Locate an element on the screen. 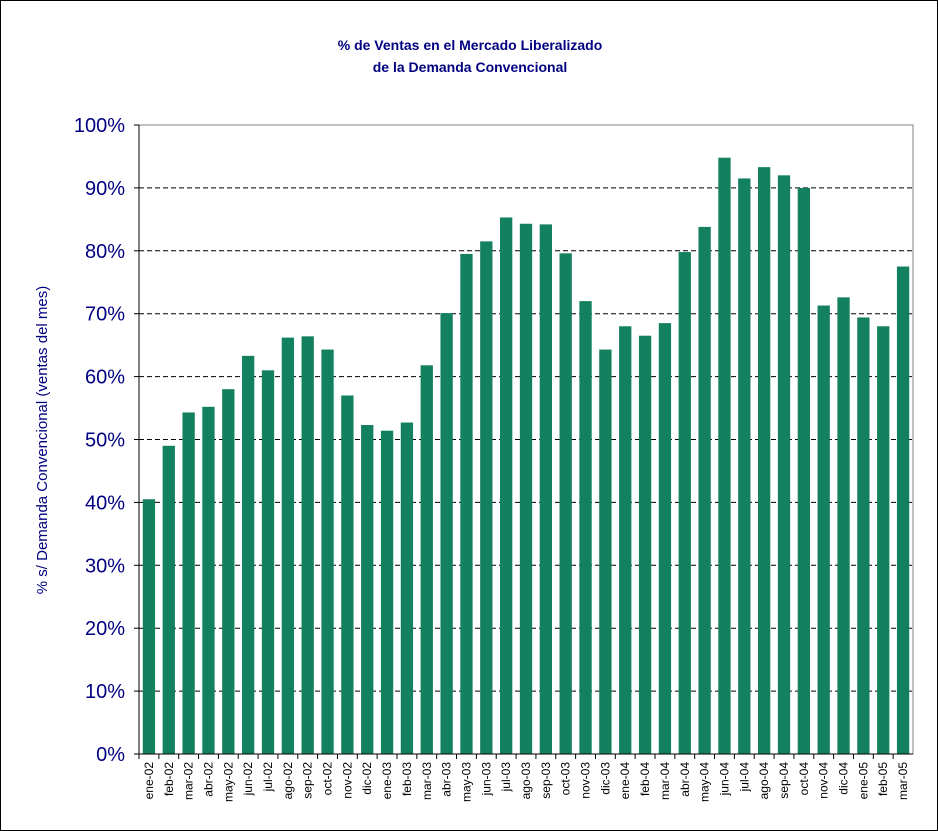 The image size is (938, 831). x-tick-label: abr-03 is located at coordinates (447, 779).